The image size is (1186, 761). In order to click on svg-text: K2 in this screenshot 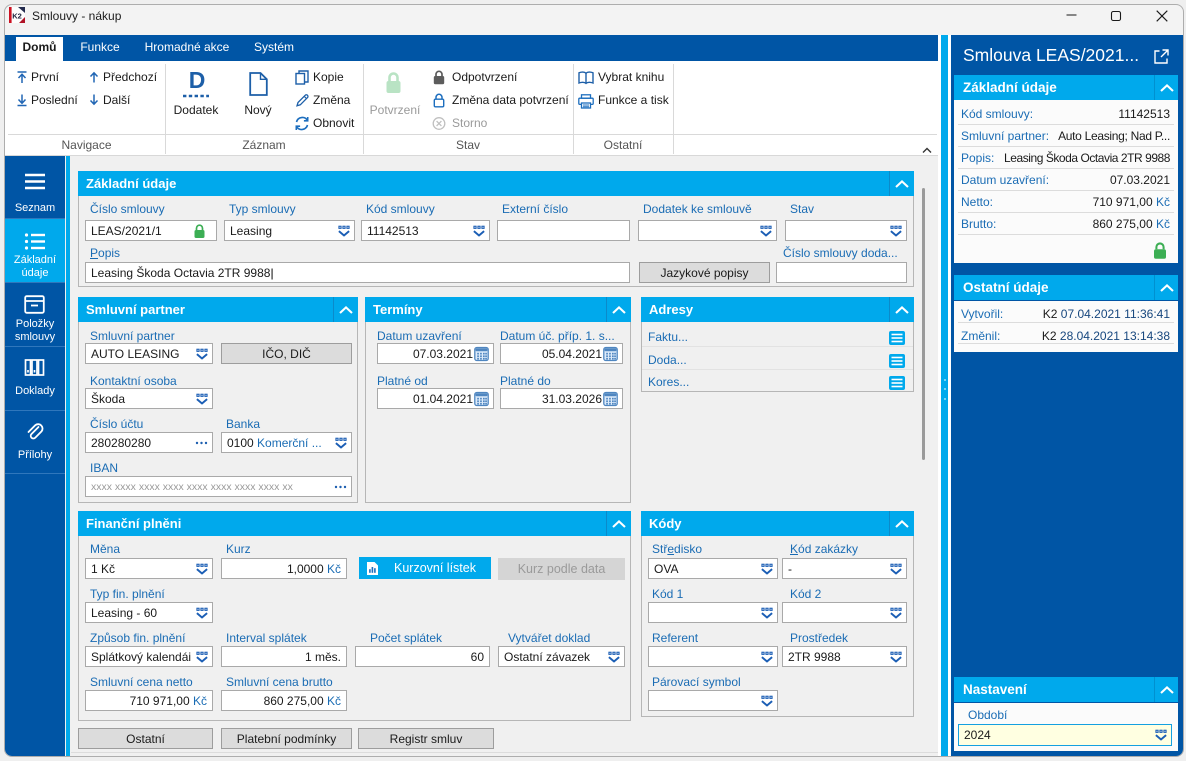, I will do `click(17, 16)`.